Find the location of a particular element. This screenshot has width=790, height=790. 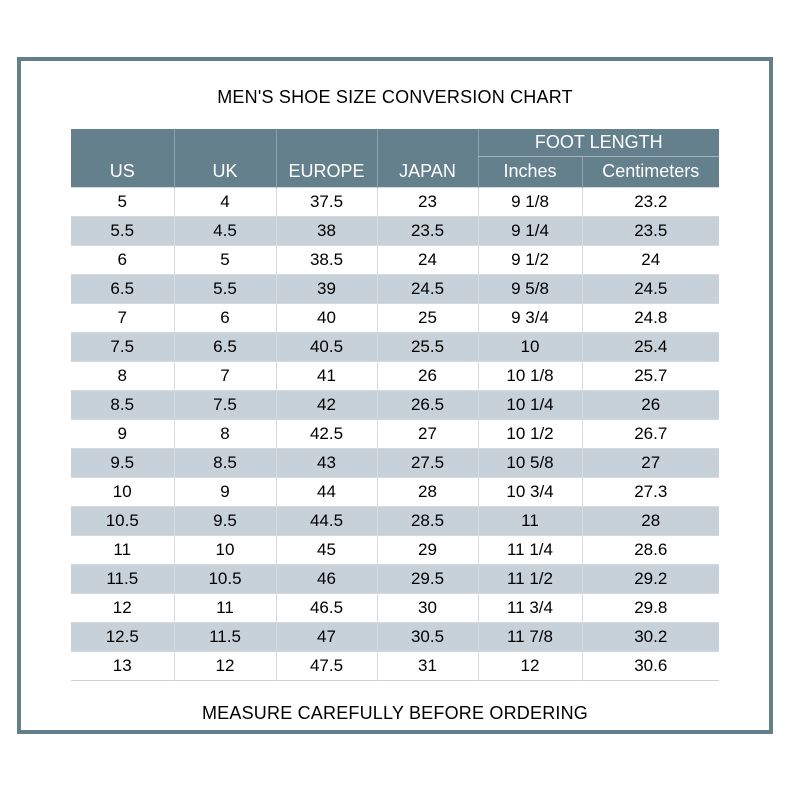

table-row: 12.5 11.5 47 30.5 11 7/8 30.2 is located at coordinates (395, 636).